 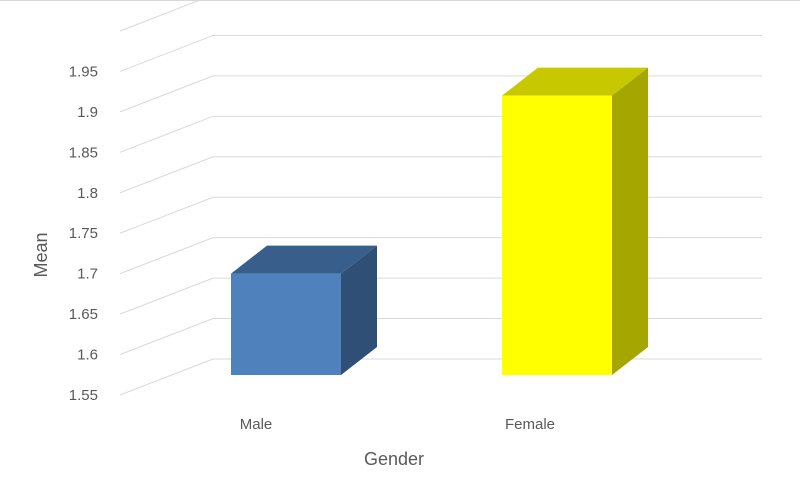 What do you see at coordinates (83, 395) in the screenshot?
I see `y-tick-label: 1.55` at bounding box center [83, 395].